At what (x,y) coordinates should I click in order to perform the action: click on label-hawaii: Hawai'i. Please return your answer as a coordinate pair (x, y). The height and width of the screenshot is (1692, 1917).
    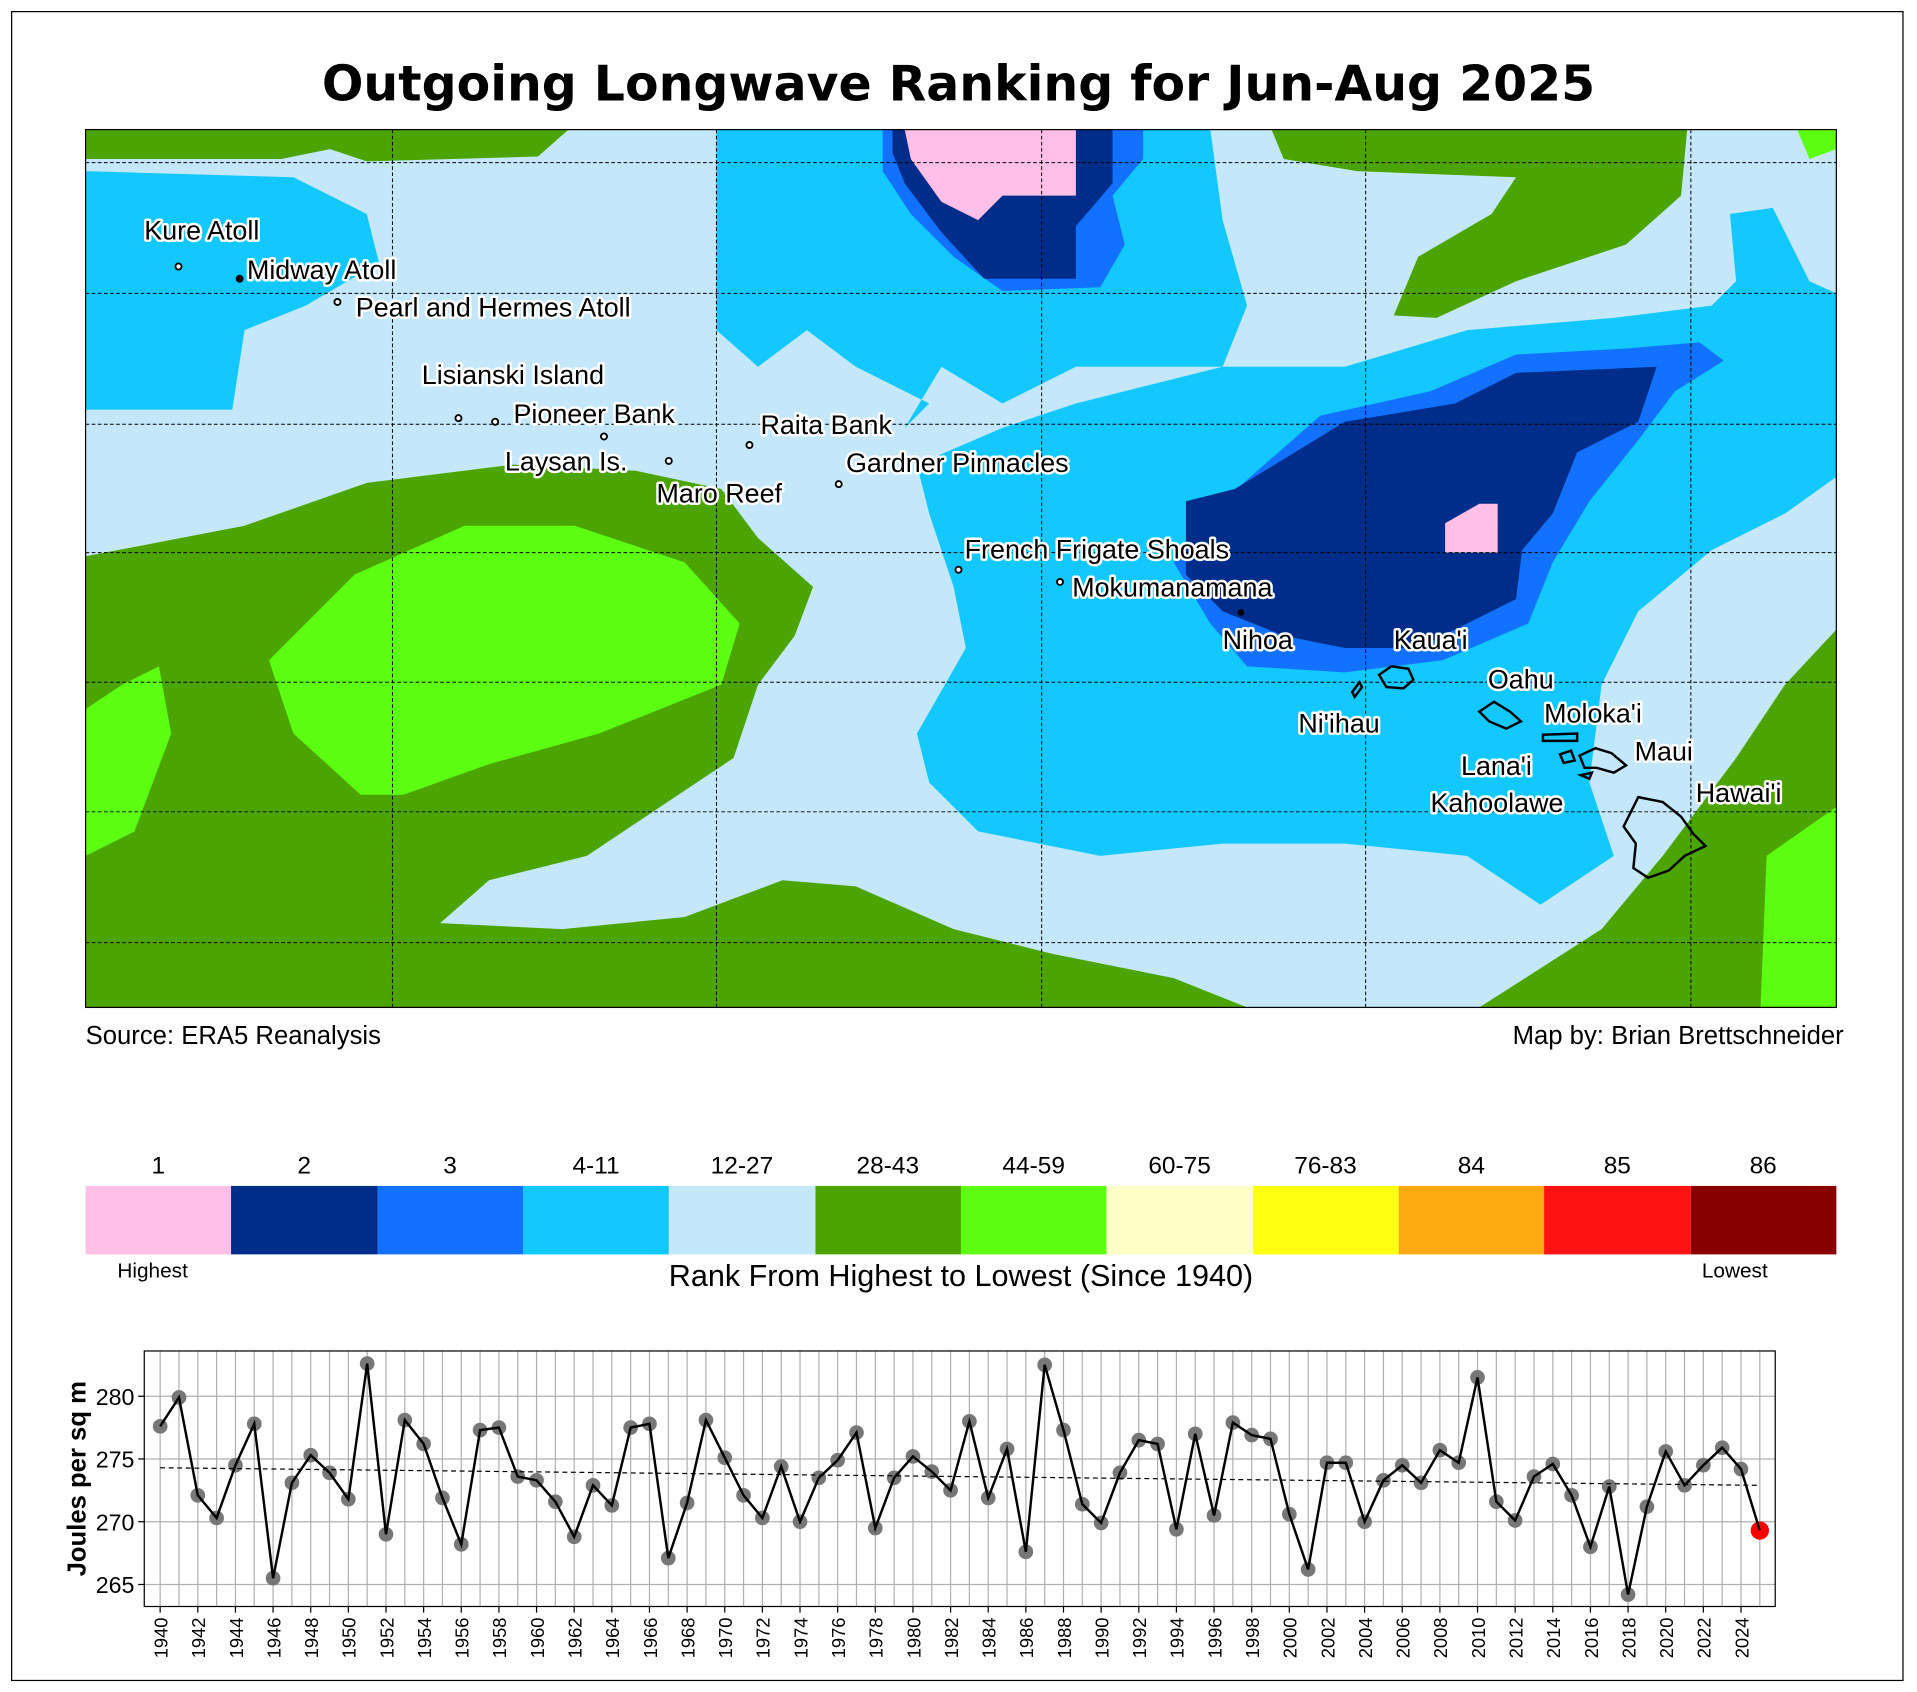
    Looking at the image, I should click on (1739, 793).